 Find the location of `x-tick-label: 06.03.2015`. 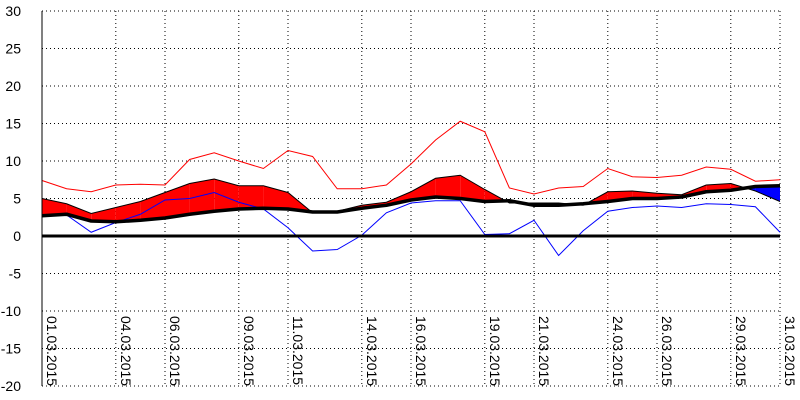

x-tick-label: 06.03.2015 is located at coordinates (175, 351).